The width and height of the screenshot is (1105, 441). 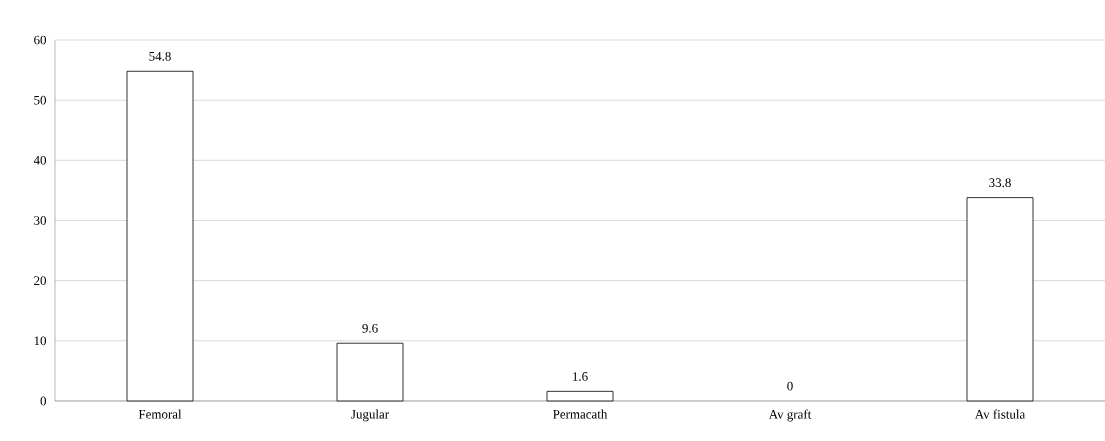 What do you see at coordinates (40, 281) in the screenshot?
I see `y-tick-label: 20` at bounding box center [40, 281].